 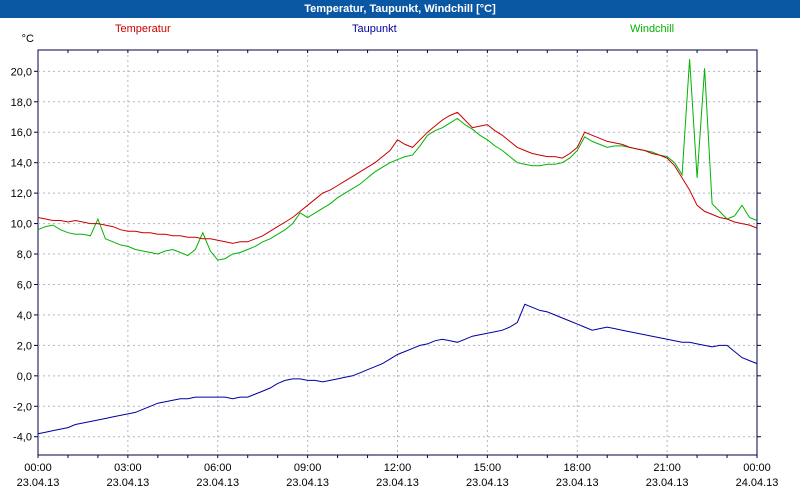 I want to click on y-tick-label: 0,0, so click(x=24, y=377).